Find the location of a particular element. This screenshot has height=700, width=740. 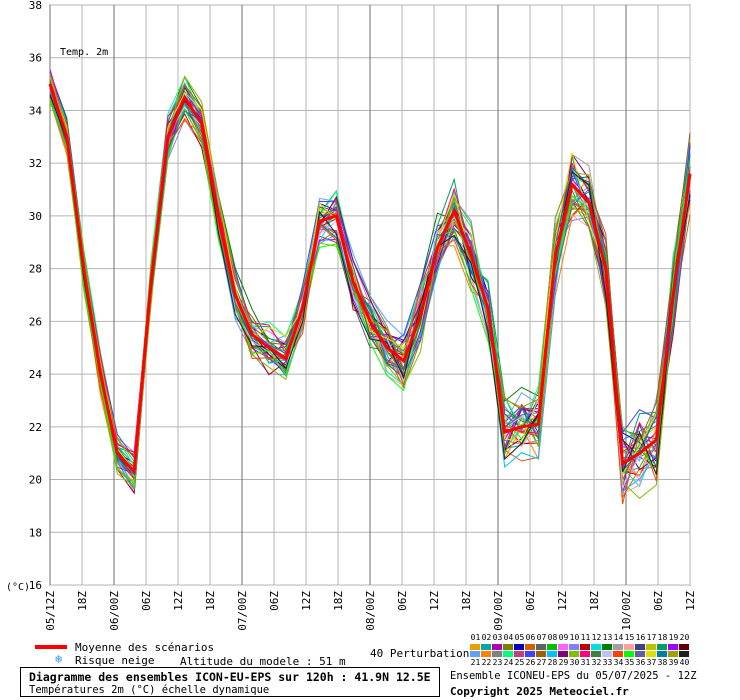

copyright: Copyright 2025 Meteociel.fr is located at coordinates (539, 691).